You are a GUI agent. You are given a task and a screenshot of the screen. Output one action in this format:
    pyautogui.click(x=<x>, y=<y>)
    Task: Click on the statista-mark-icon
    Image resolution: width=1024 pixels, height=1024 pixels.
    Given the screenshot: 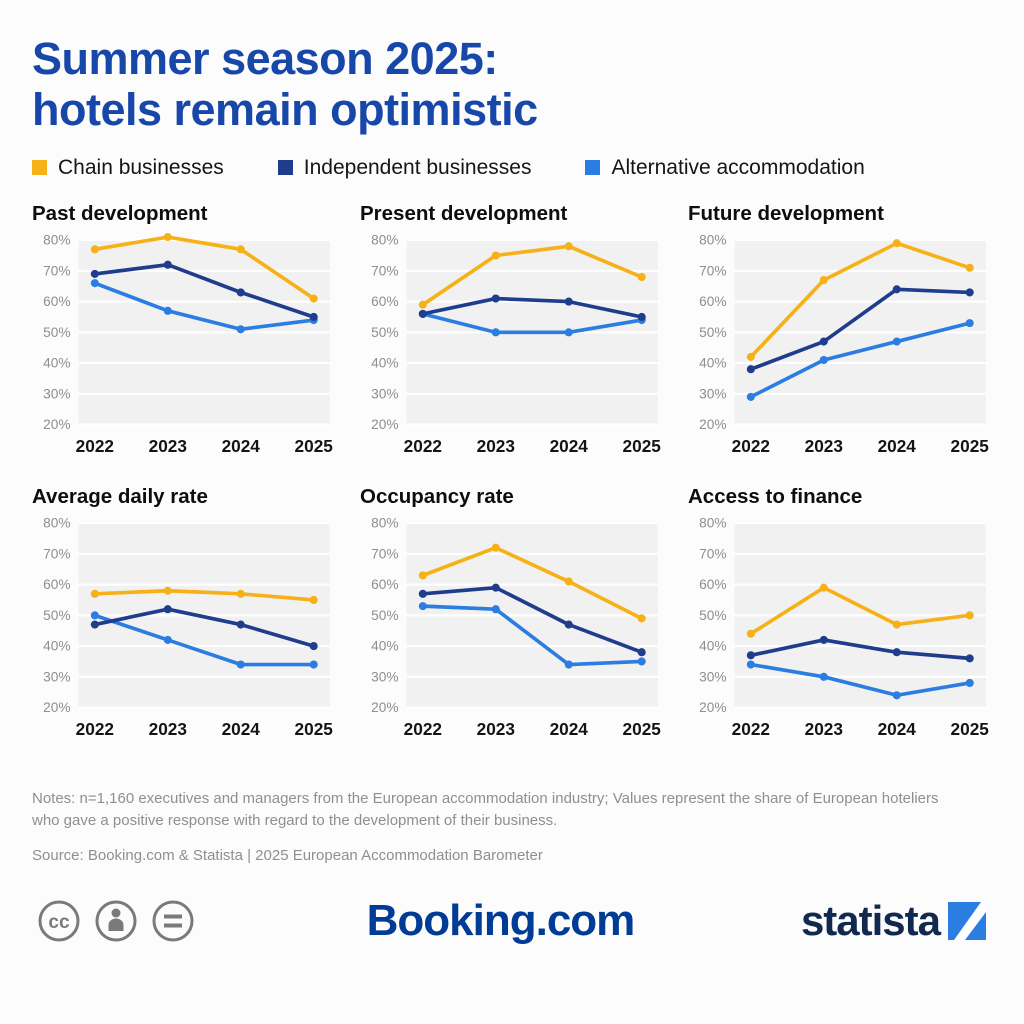 What is the action you would take?
    pyautogui.click(x=967, y=921)
    